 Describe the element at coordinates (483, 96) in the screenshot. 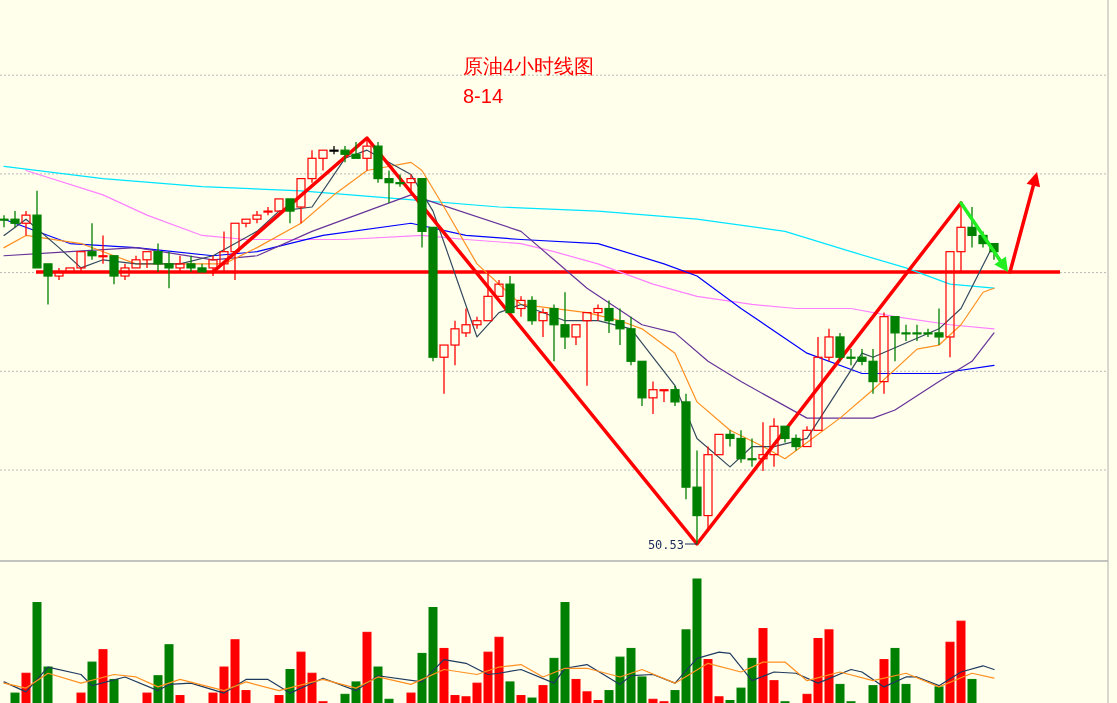

I see `chart-subtitle: 8-14` at that location.